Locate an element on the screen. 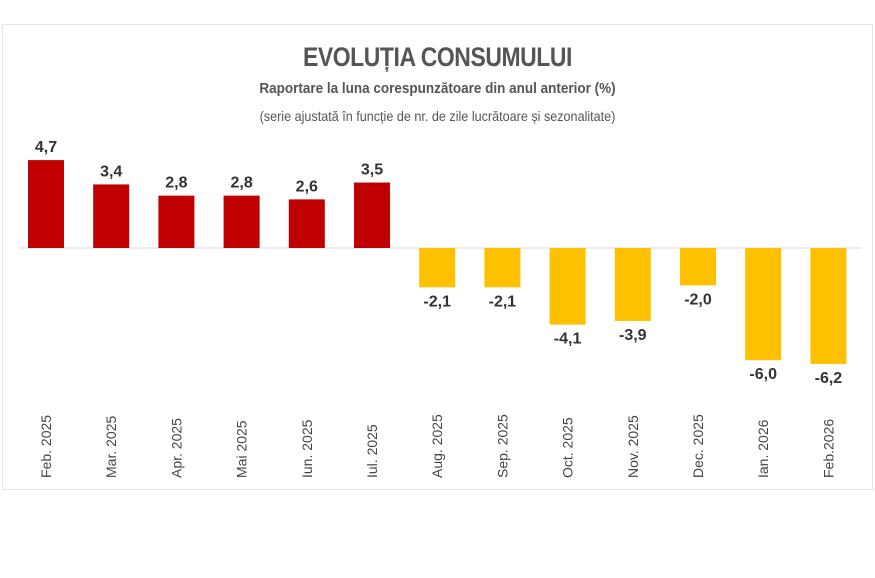 Image resolution: width=875 pixels, height=578 pixels. data-label: -4,1 is located at coordinates (568, 339).